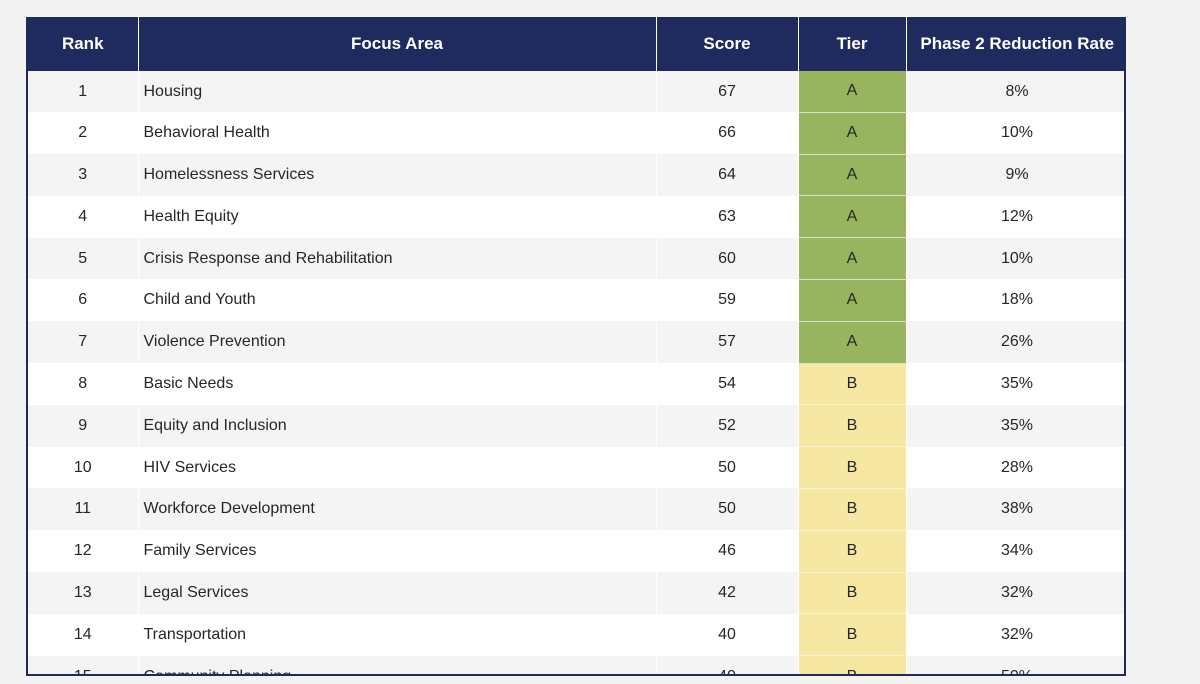  I want to click on focus-area-cell: Family Services, so click(397, 551).